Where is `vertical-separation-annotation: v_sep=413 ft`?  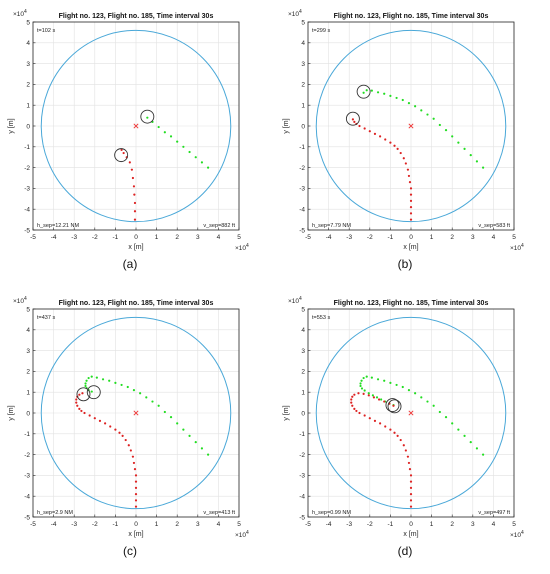 vertical-separation-annotation: v_sep=413 ft is located at coordinates (219, 513).